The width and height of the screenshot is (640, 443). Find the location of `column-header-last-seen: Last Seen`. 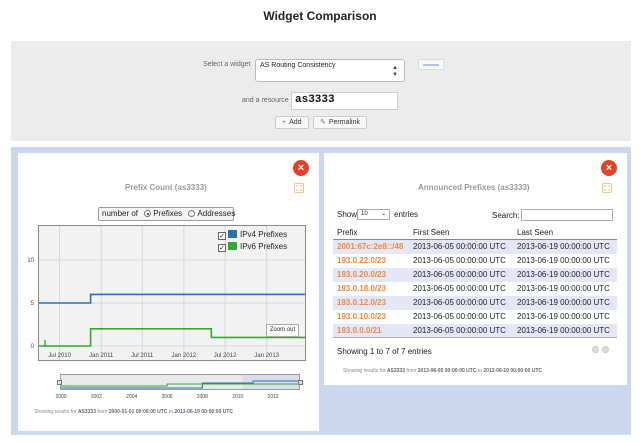

column-header-last-seen: Last Seen is located at coordinates (565, 233).